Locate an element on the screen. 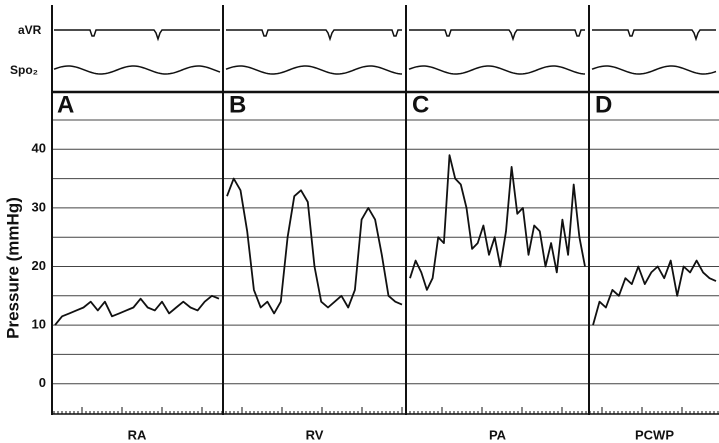 This screenshot has height=443, width=719. trace-label: Spo₂ is located at coordinates (24, 70).